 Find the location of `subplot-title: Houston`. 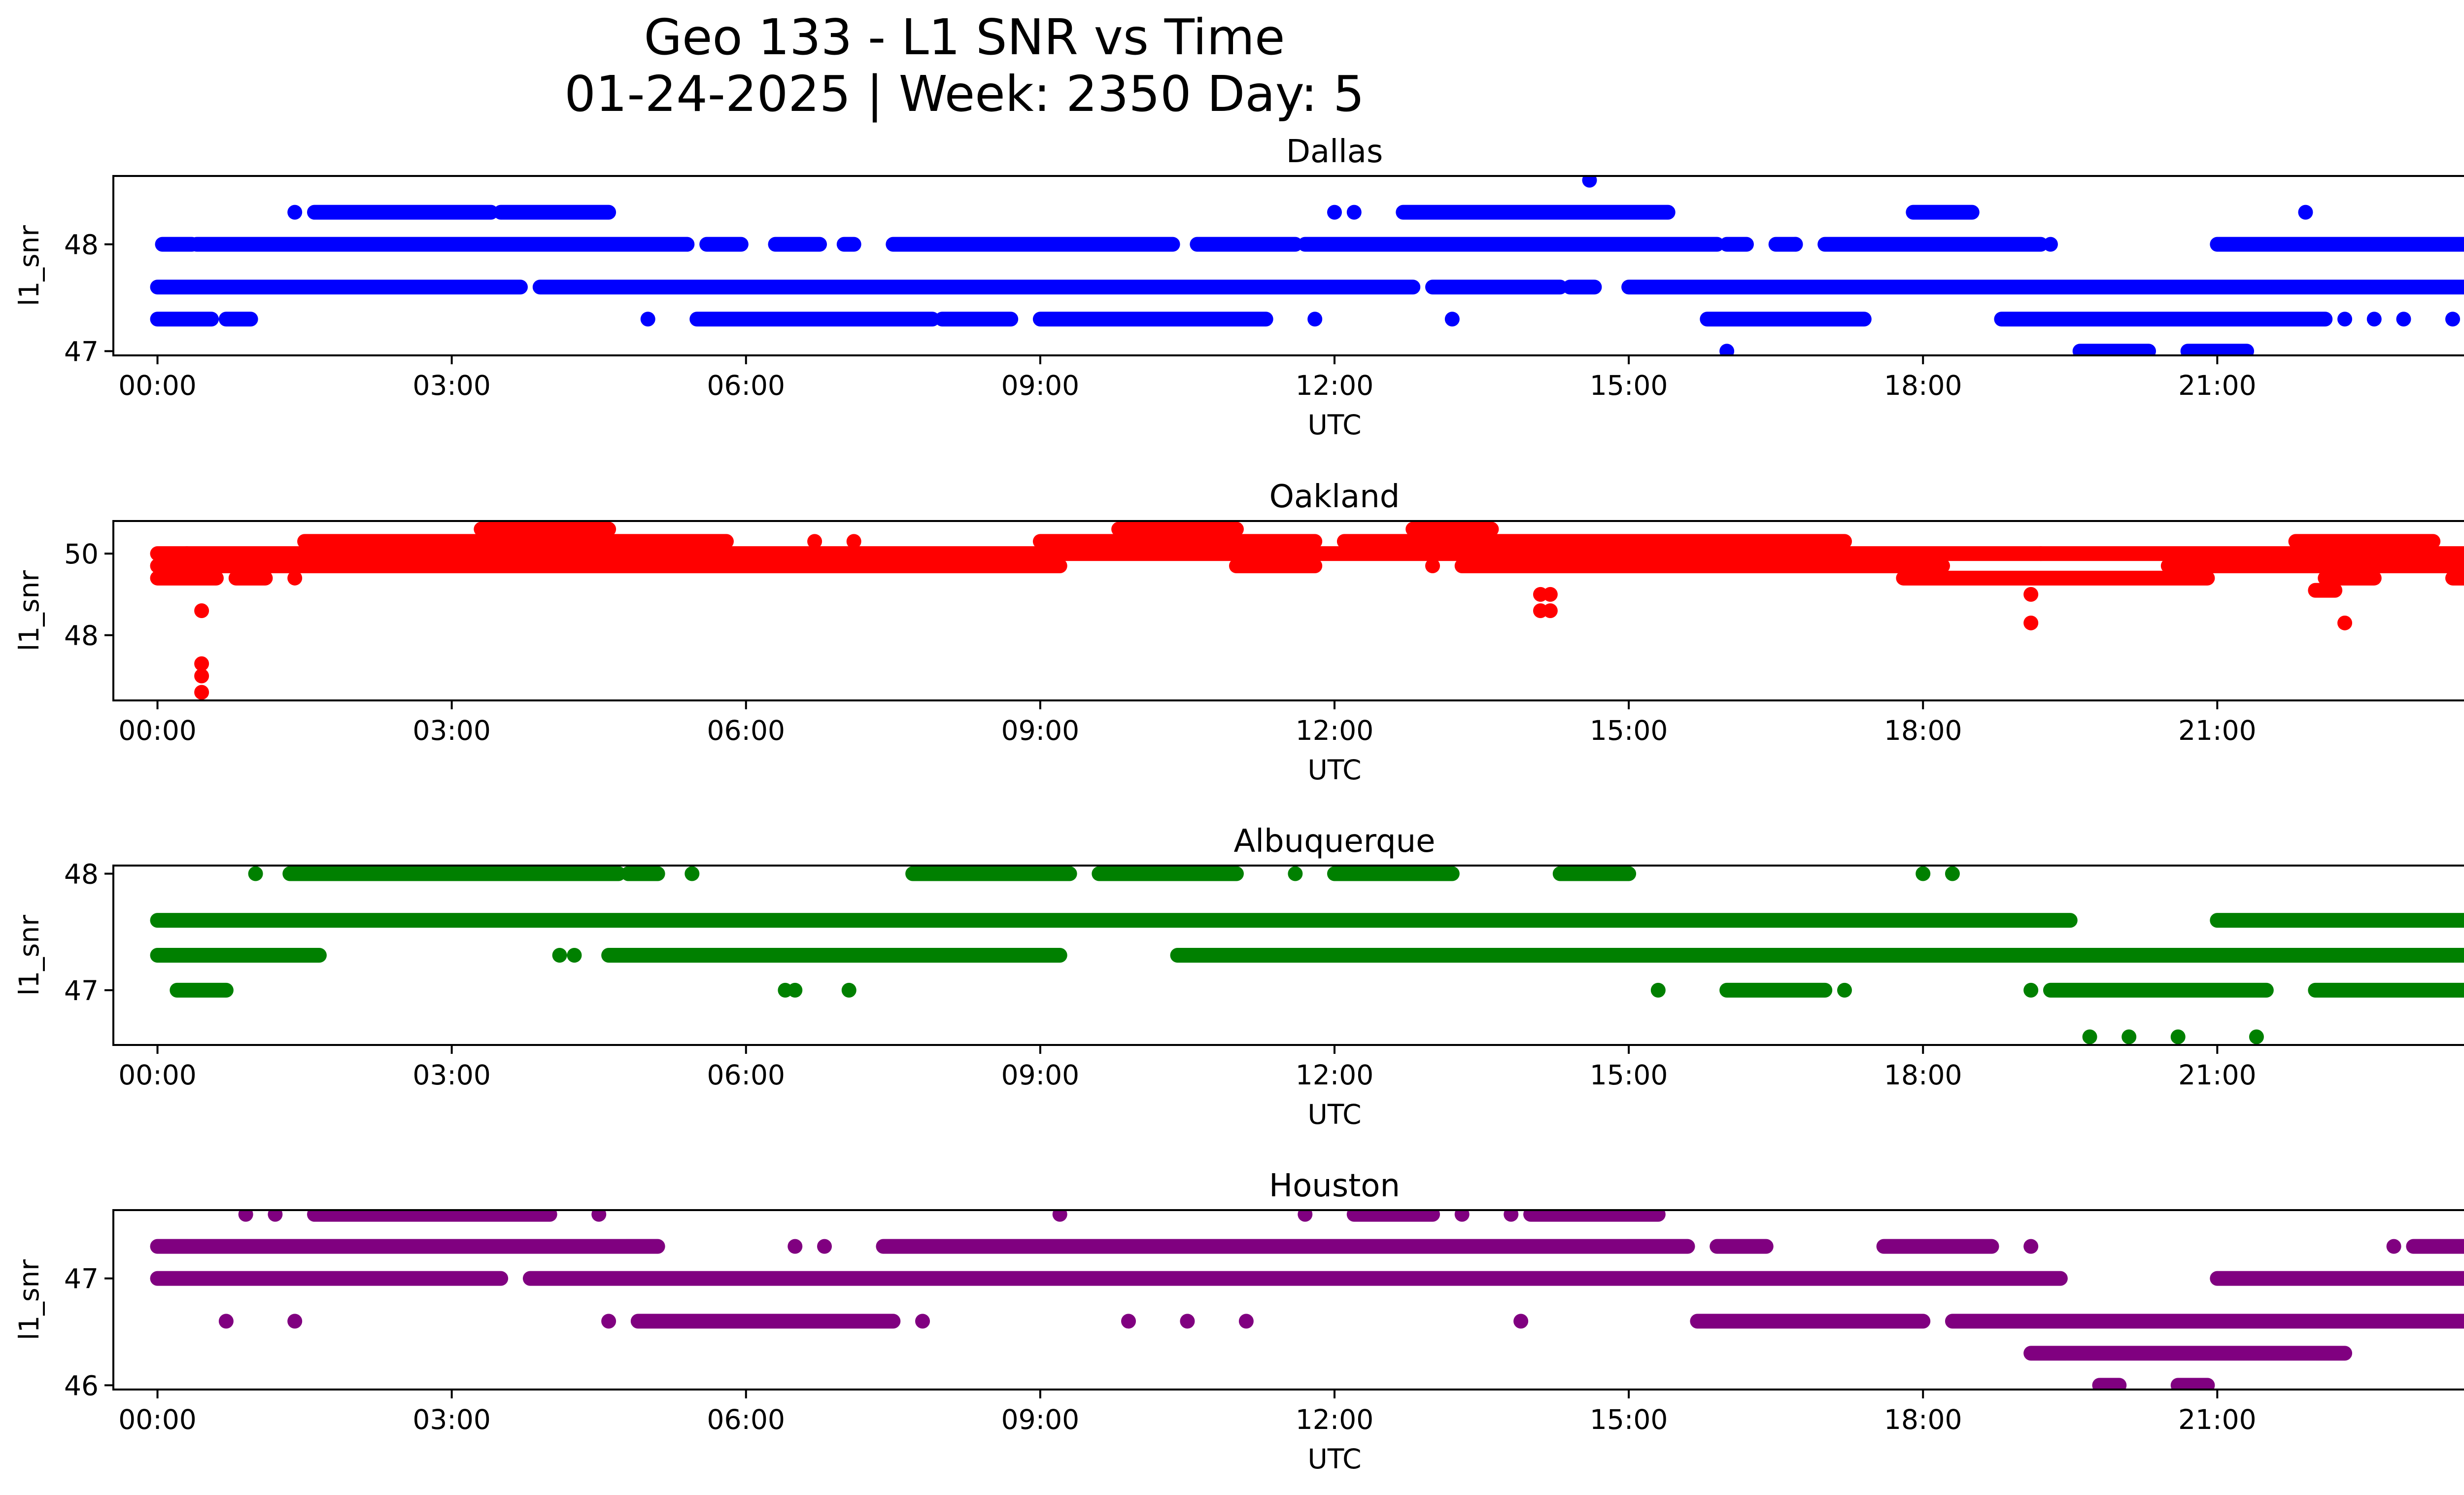

subplot-title: Houston is located at coordinates (1334, 1186).